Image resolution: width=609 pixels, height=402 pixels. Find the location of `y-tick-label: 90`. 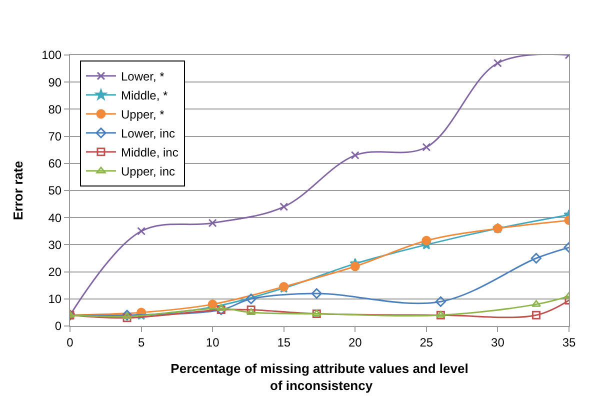

y-tick-label: 90 is located at coordinates (55, 82).